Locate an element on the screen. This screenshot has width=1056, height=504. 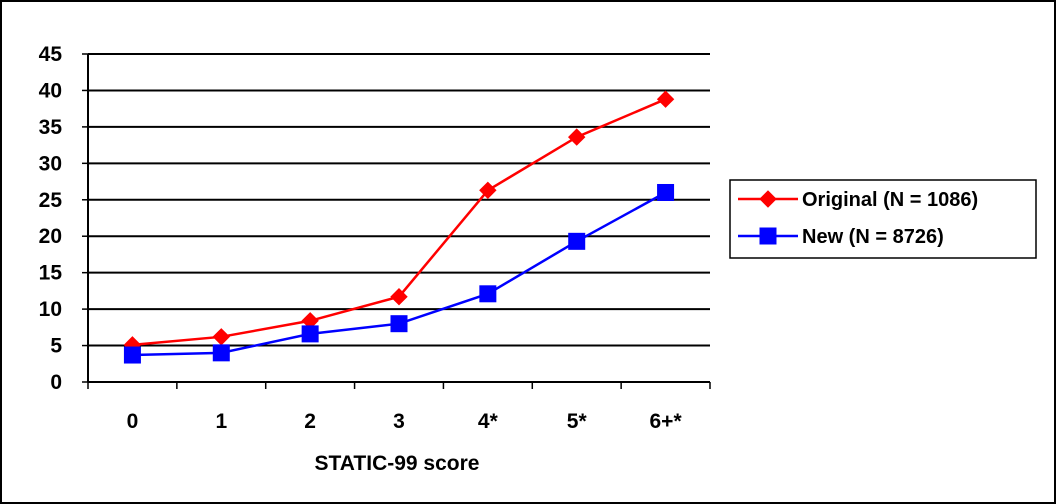
y-tick-label: 30 is located at coordinates (50, 163).